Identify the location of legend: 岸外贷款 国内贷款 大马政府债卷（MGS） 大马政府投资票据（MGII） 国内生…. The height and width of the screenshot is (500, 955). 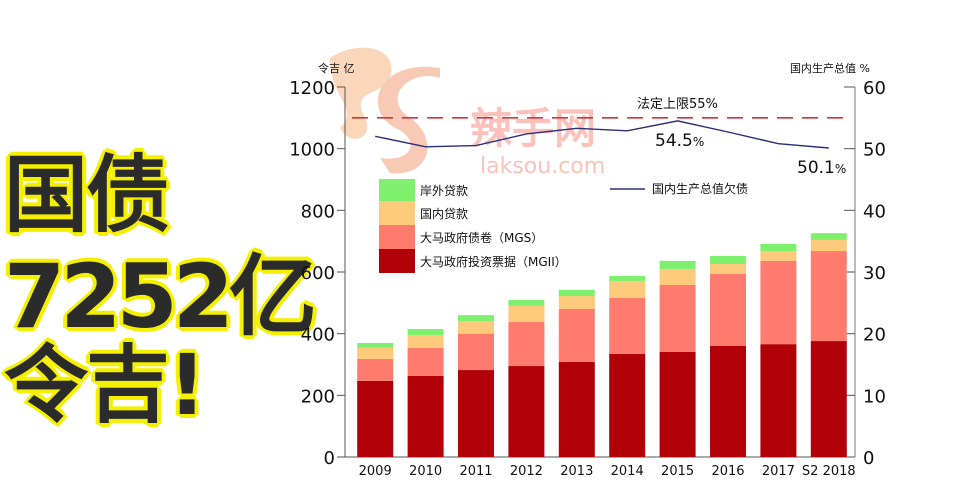
(563, 226).